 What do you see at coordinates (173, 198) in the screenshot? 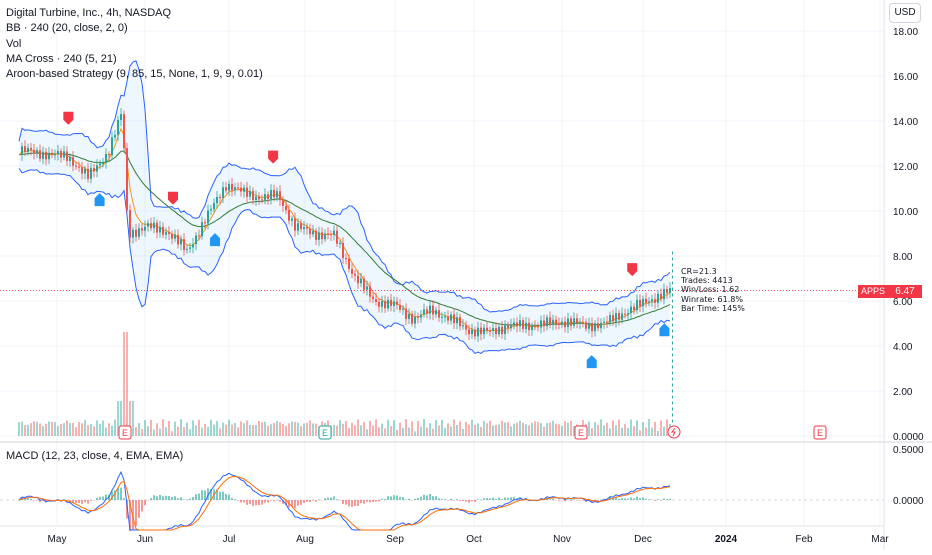
I see `sell-signal-marker` at bounding box center [173, 198].